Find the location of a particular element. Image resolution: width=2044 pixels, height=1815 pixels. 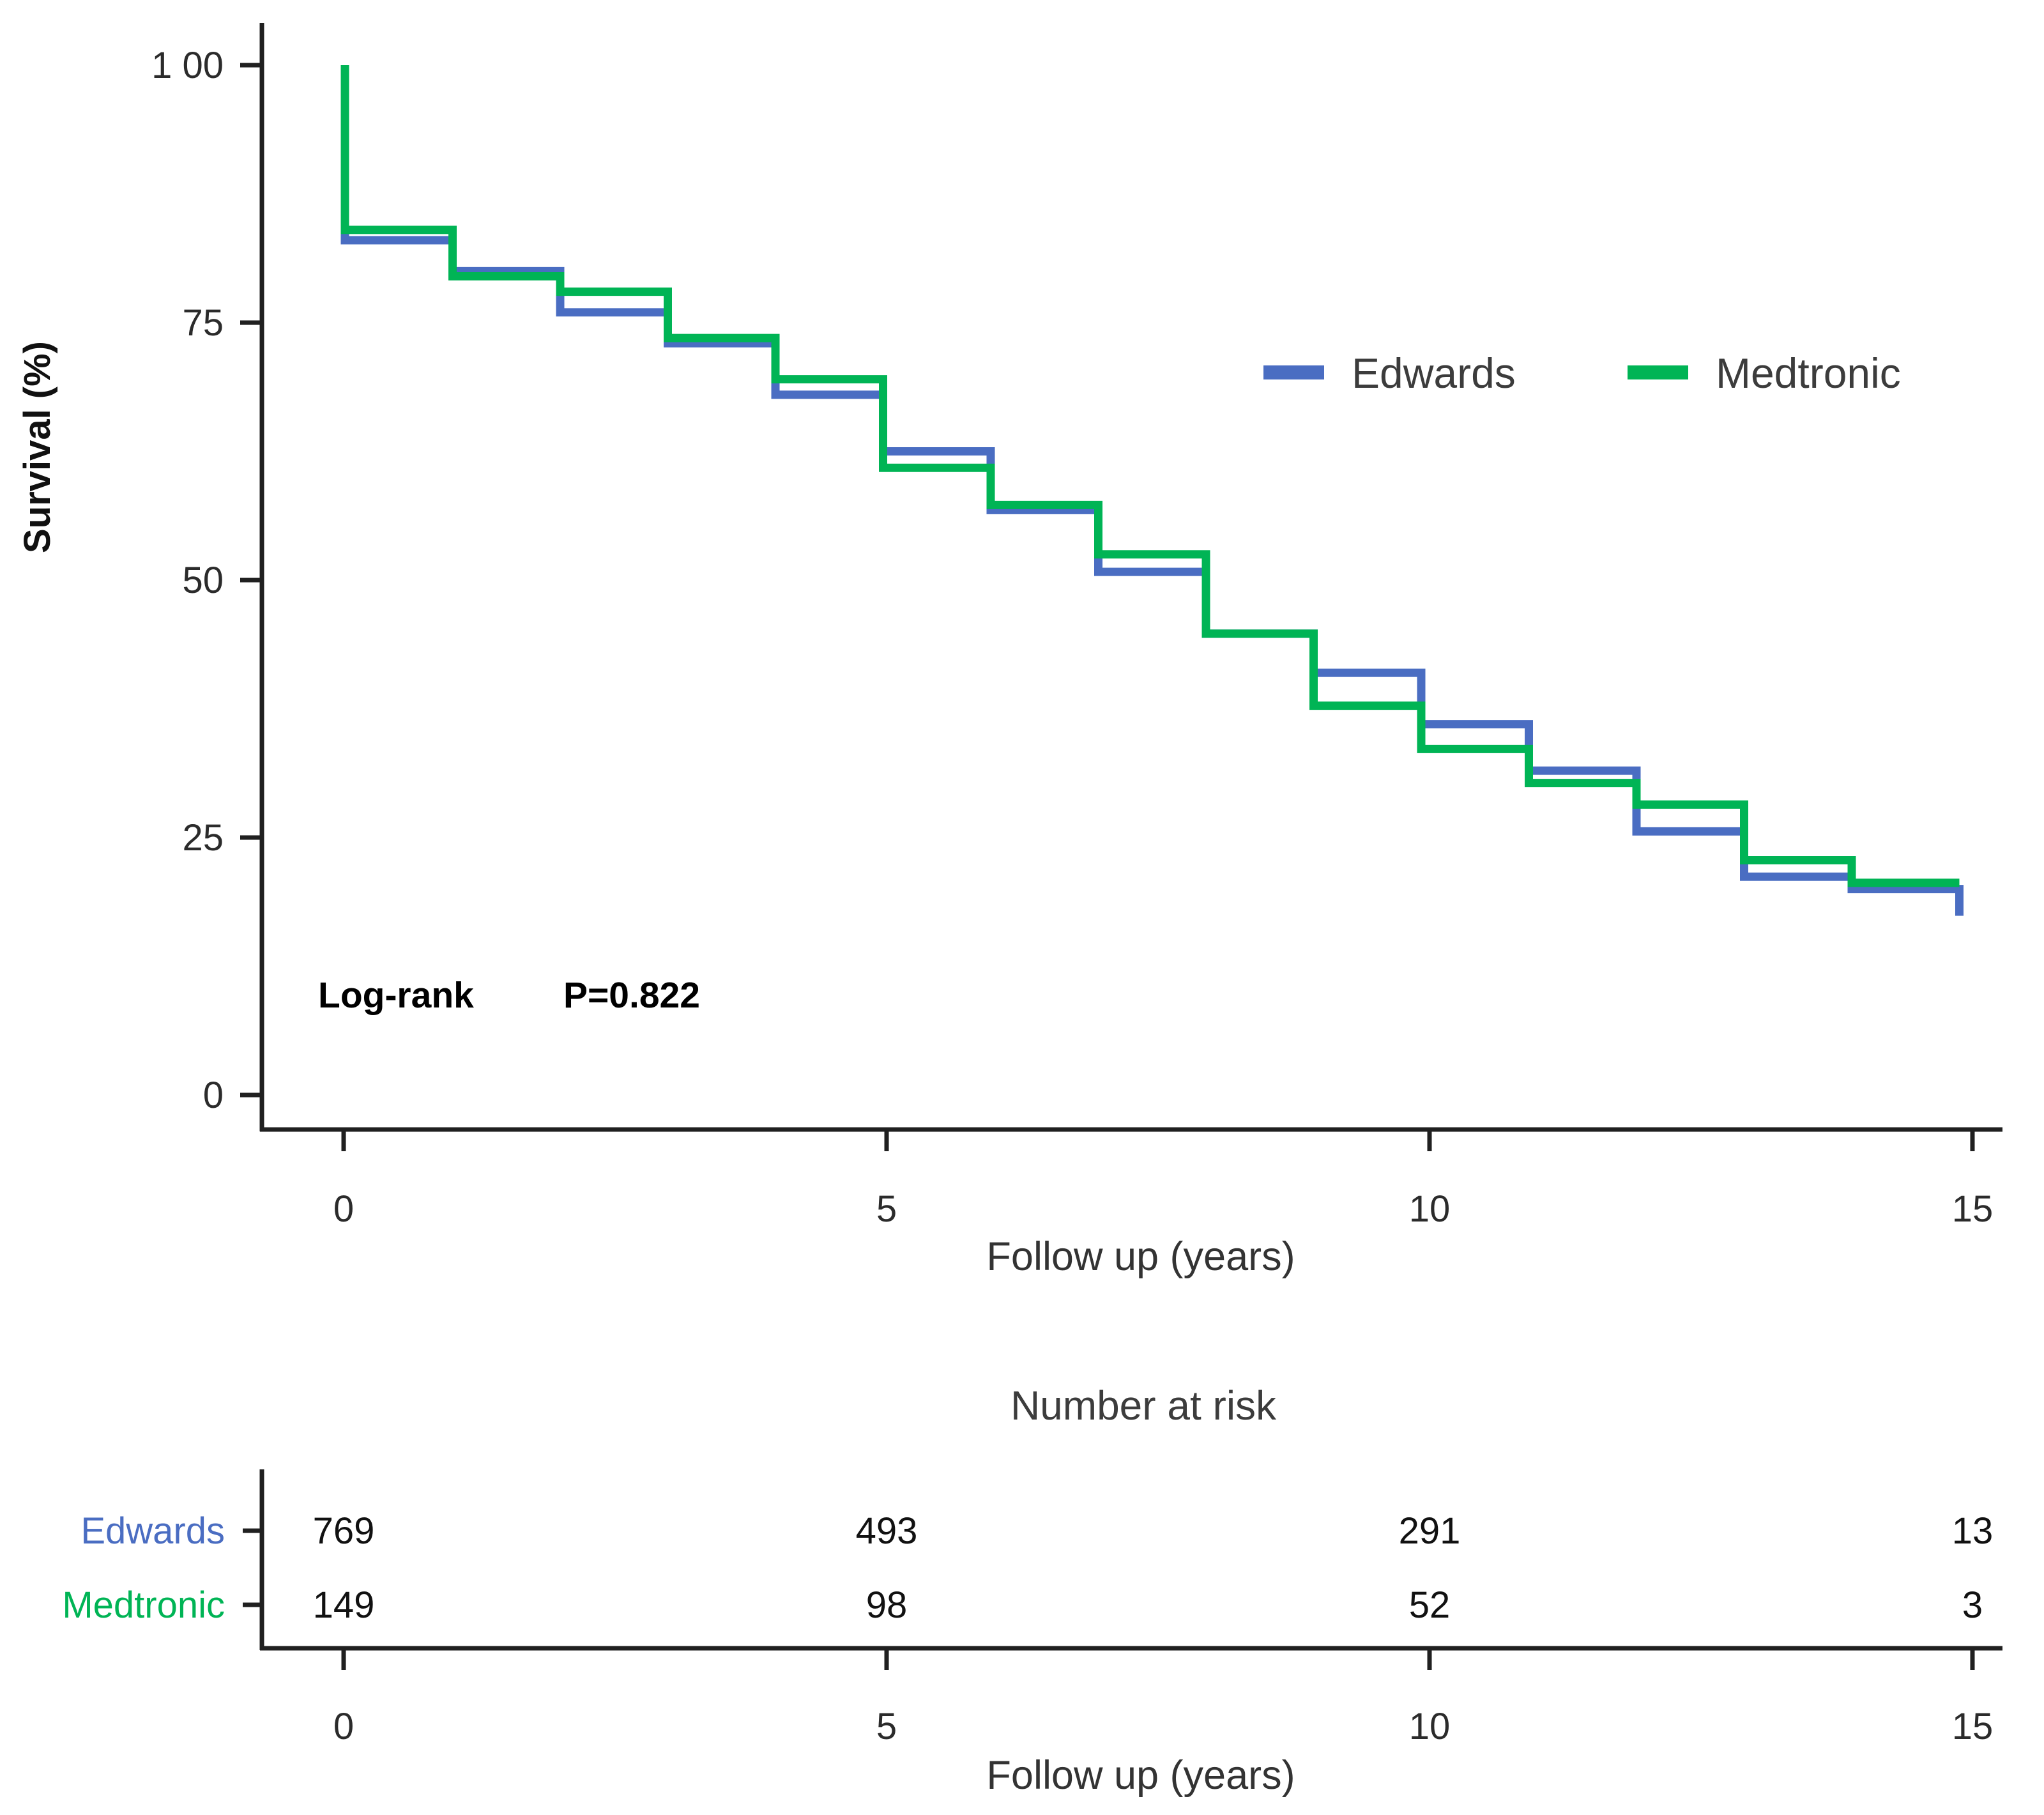

x-axis-title: Follow up (years) is located at coordinates (1140, 1257).